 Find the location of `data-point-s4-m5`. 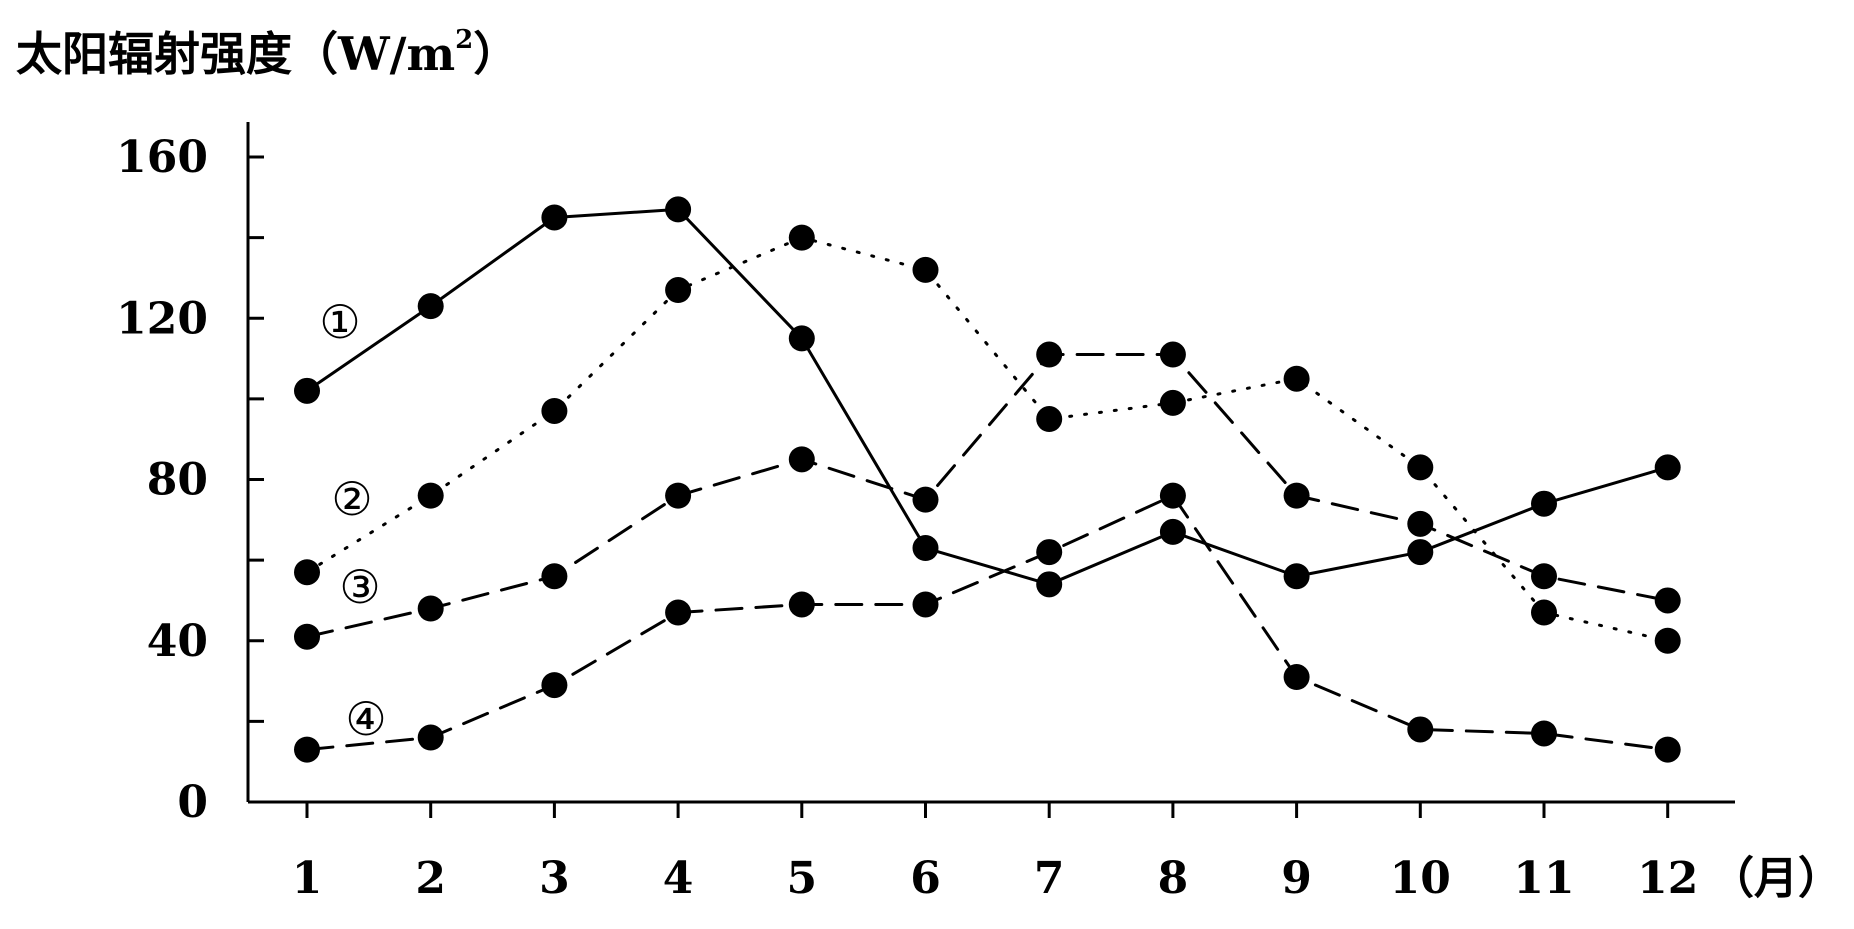

data-point-s4-m5 is located at coordinates (801, 604).